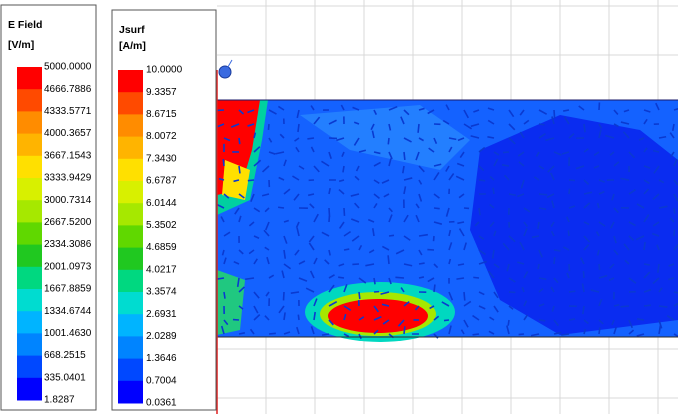  I want to click on legend-label: 335.0401, so click(65, 377).